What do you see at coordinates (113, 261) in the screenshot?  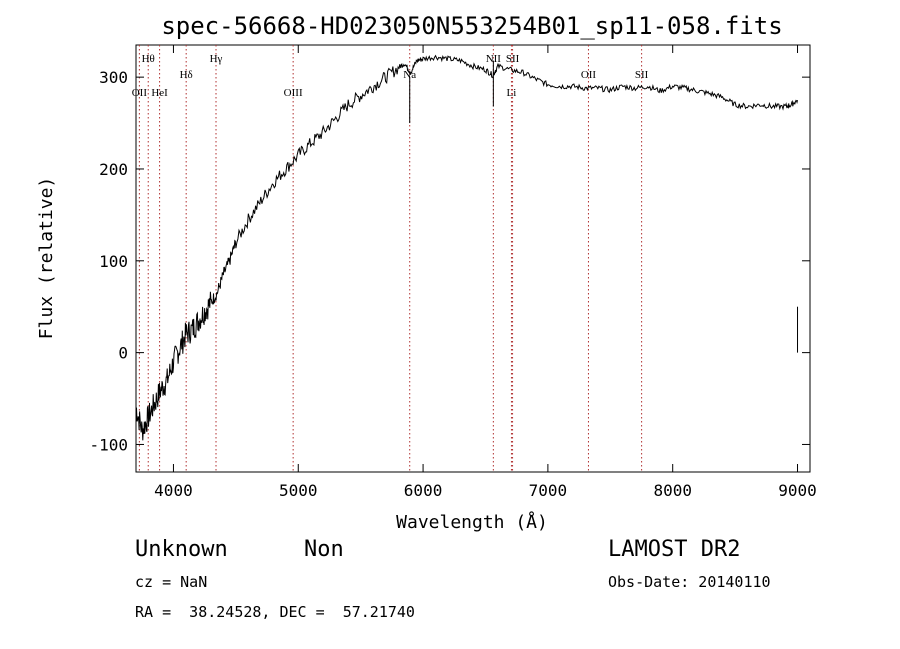 I see `y-tick-label: 100` at bounding box center [113, 261].